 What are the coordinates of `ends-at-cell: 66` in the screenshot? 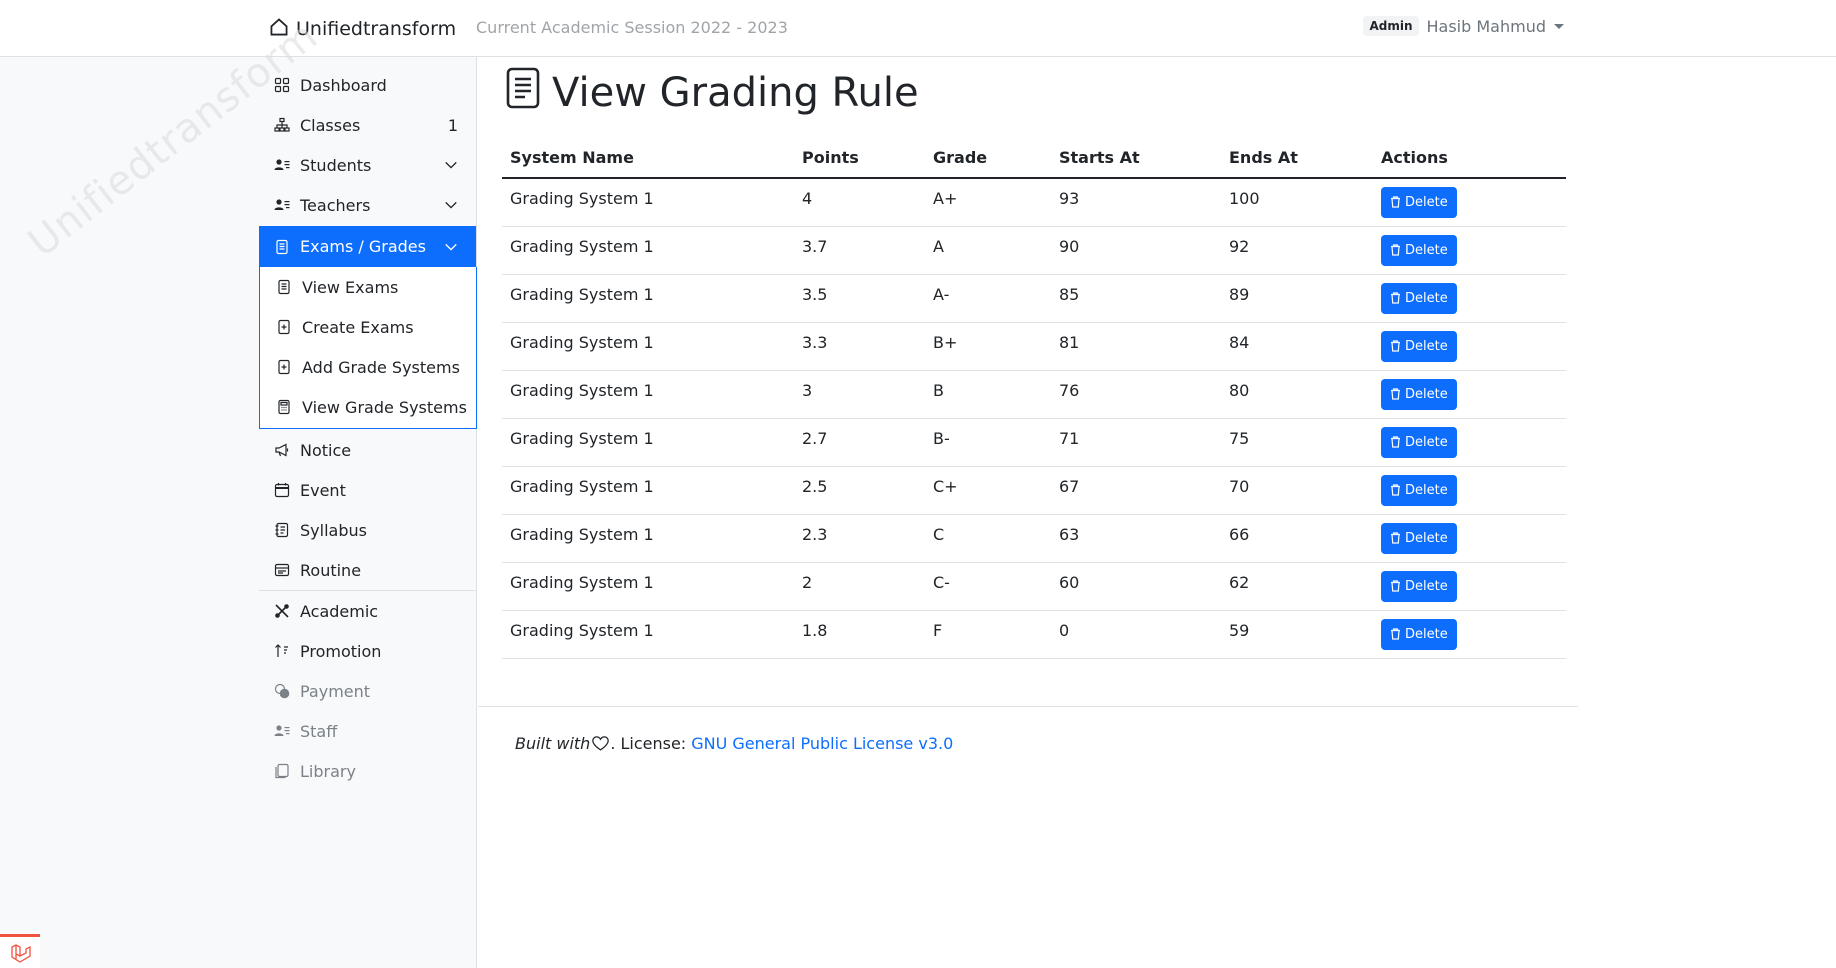 It's located at (1297, 538).